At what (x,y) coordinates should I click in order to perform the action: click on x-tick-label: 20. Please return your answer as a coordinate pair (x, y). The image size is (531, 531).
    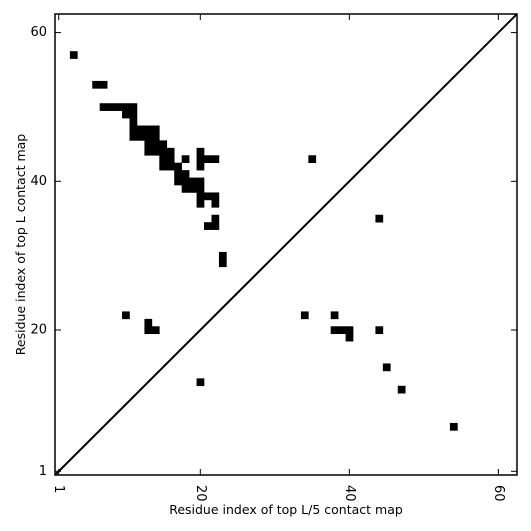
    Looking at the image, I should click on (200, 493).